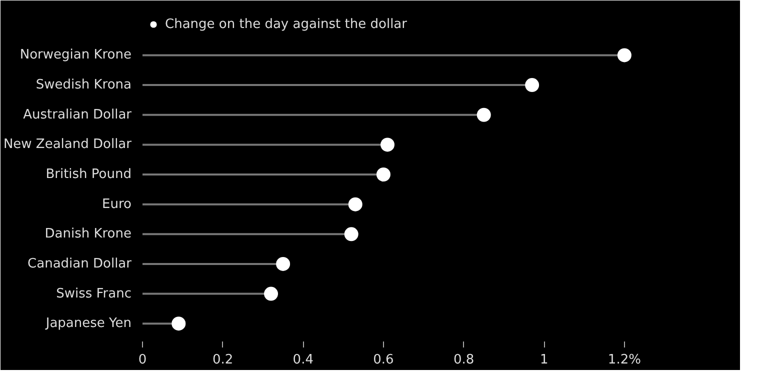 Image resolution: width=760 pixels, height=380 pixels. What do you see at coordinates (117, 204) in the screenshot?
I see `y-tick-label: Euro` at bounding box center [117, 204].